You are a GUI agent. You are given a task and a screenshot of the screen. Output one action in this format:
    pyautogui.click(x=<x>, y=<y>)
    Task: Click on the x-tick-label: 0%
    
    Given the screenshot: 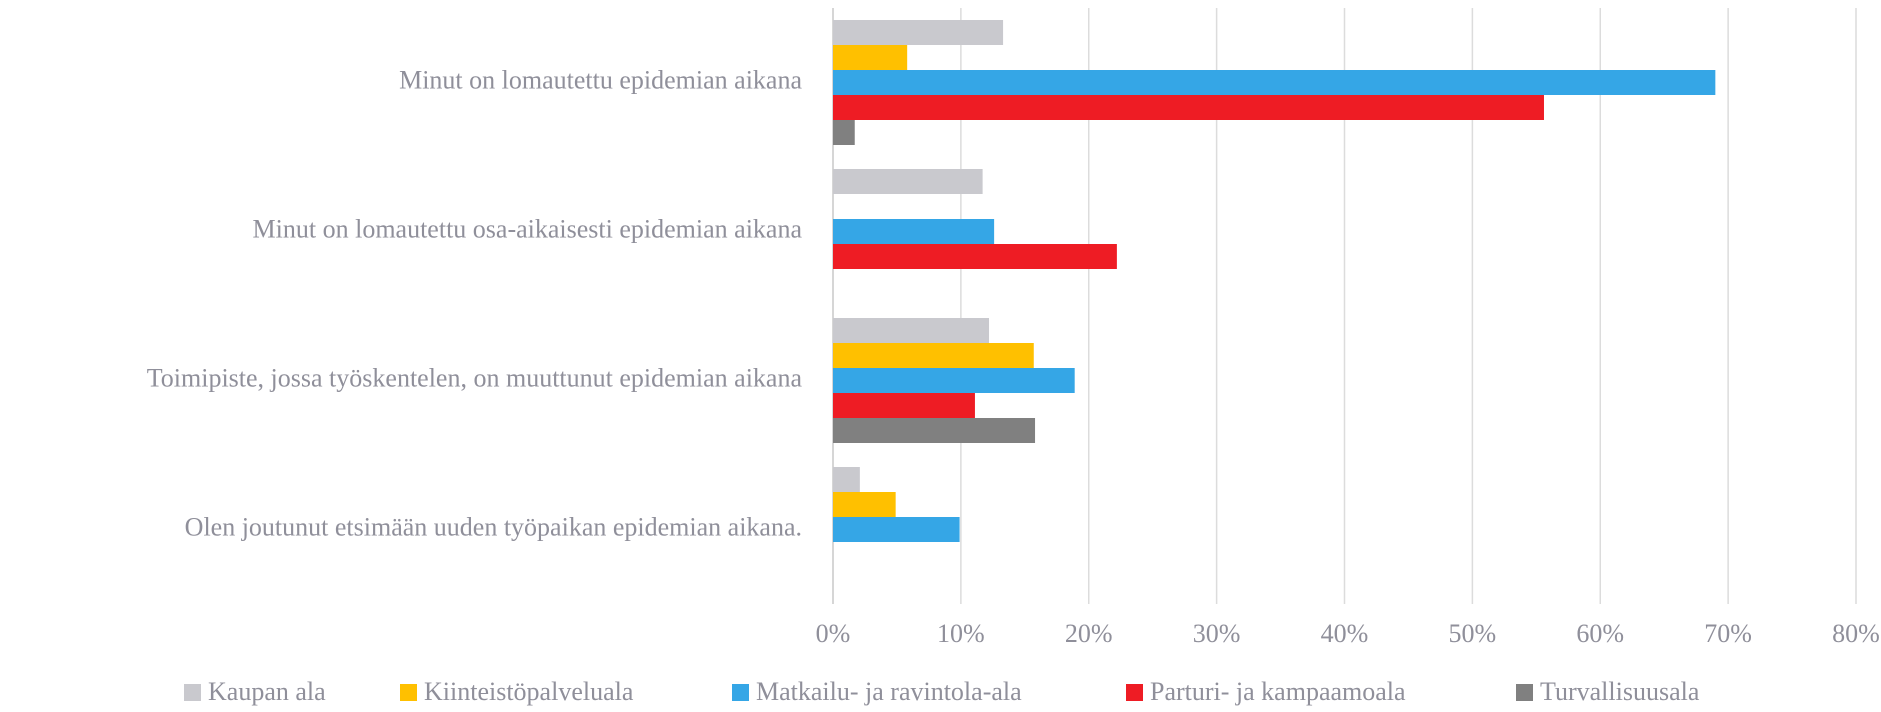 What is the action you would take?
    pyautogui.click(x=833, y=633)
    